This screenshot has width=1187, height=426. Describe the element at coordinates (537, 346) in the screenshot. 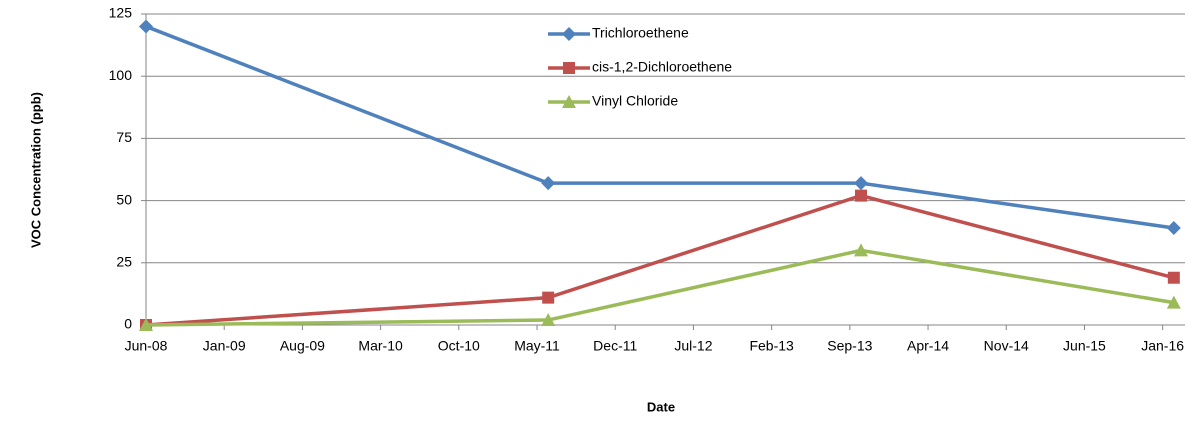

I see `x-tick-label: May-11` at that location.